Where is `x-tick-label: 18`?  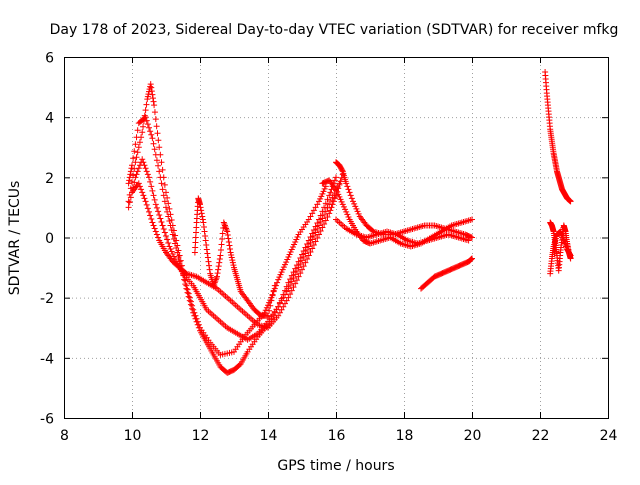 x-tick-label: 18 is located at coordinates (405, 436).